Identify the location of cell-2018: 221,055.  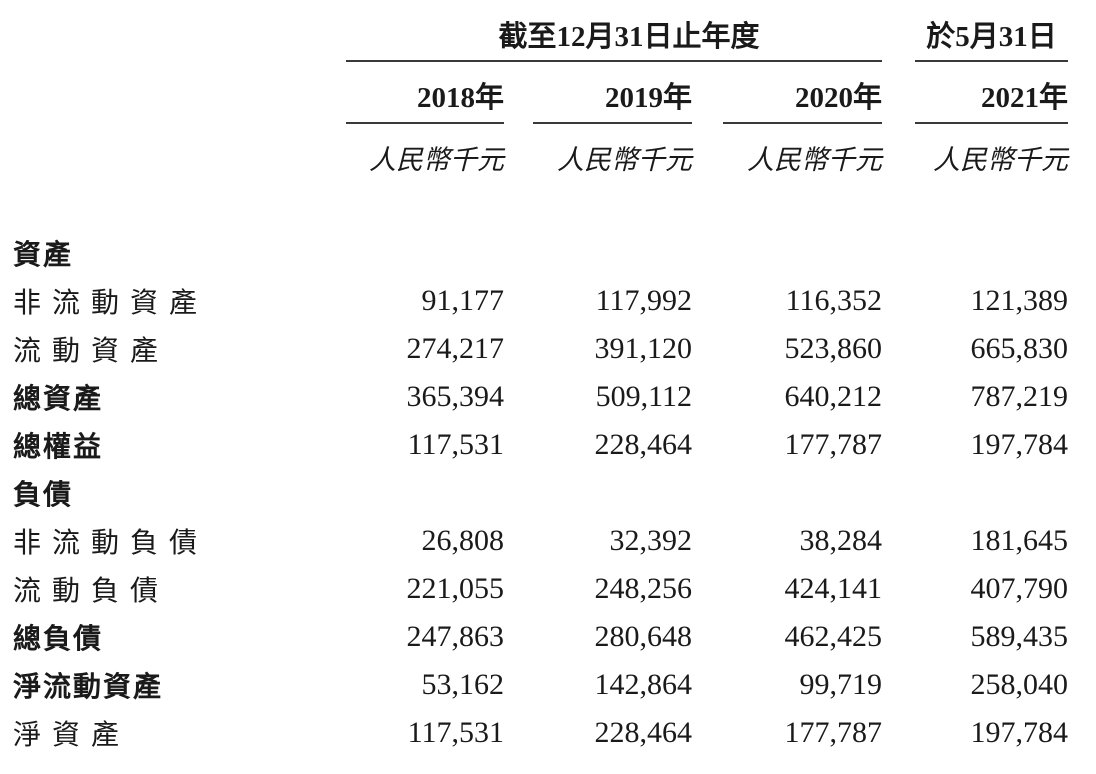
(455, 588).